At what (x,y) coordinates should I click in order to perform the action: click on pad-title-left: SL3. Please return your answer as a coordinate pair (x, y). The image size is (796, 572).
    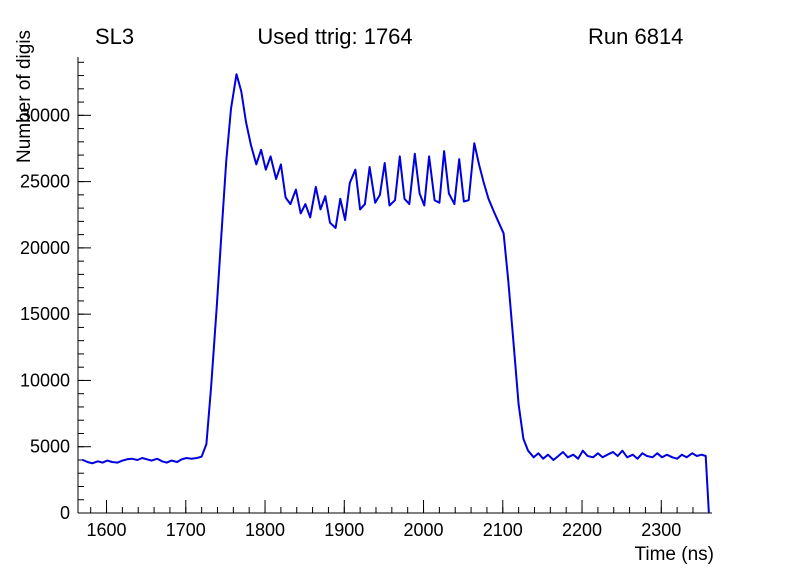
    Looking at the image, I should click on (115, 36).